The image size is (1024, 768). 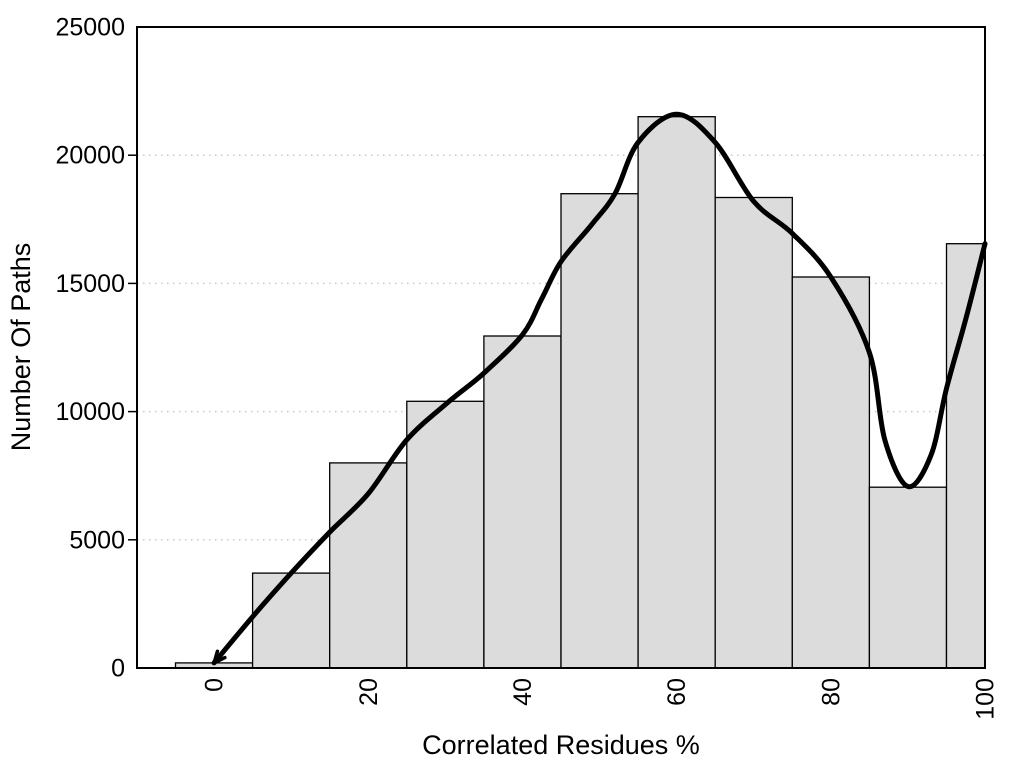 I want to click on x-tick-label: 20, so click(x=369, y=692).